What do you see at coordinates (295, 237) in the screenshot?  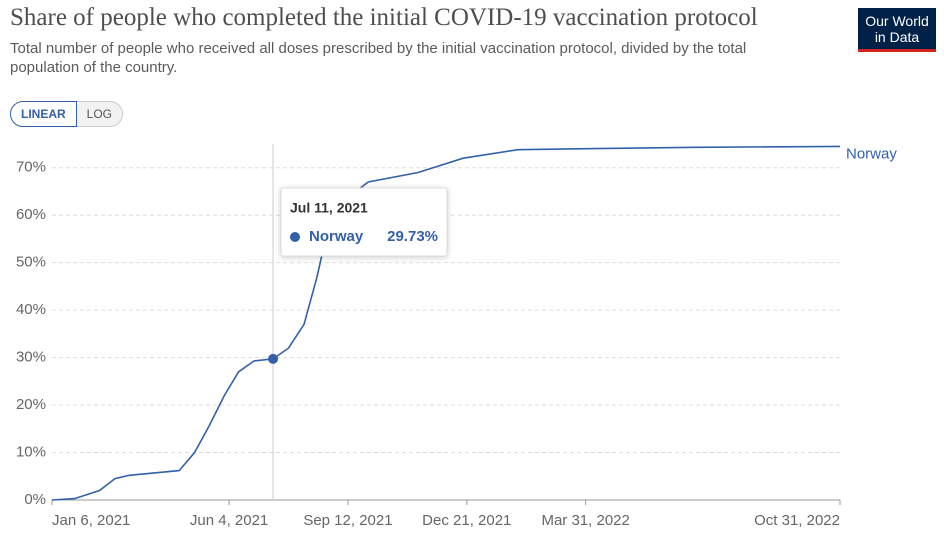 I see `tooltip-swatch` at bounding box center [295, 237].